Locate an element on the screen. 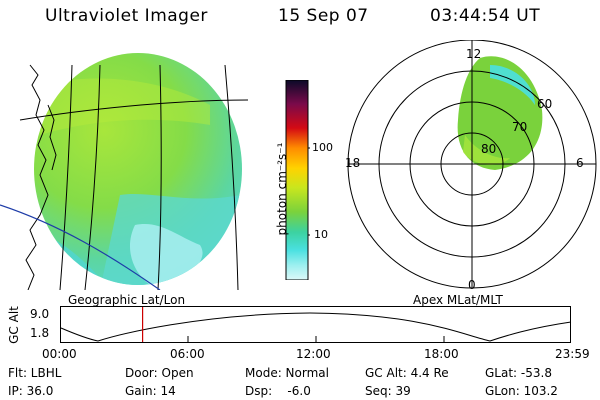 The width and height of the screenshot is (600, 400). mlt-label-18: 18 is located at coordinates (353, 163).